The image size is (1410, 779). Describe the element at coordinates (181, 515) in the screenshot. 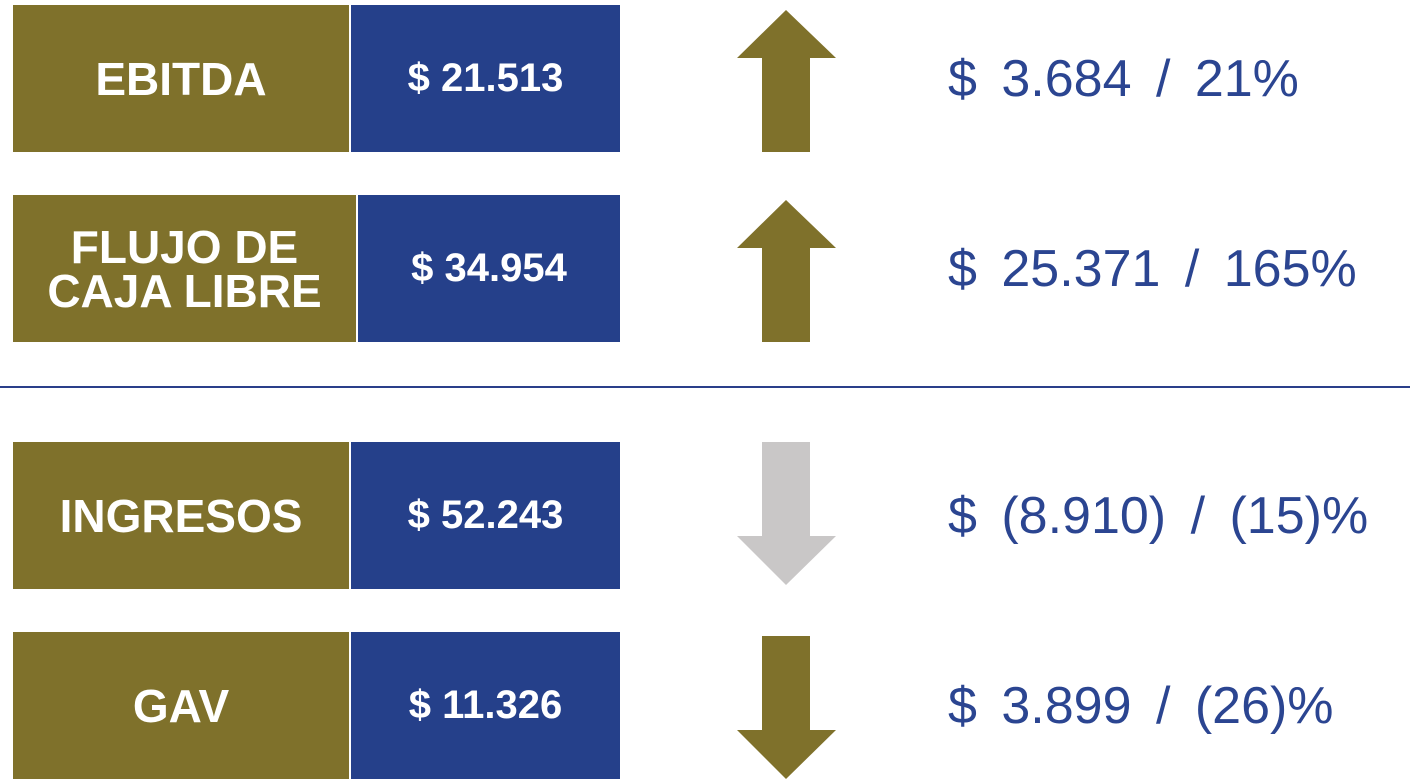

I see `metric-label: INGRESOS` at that location.